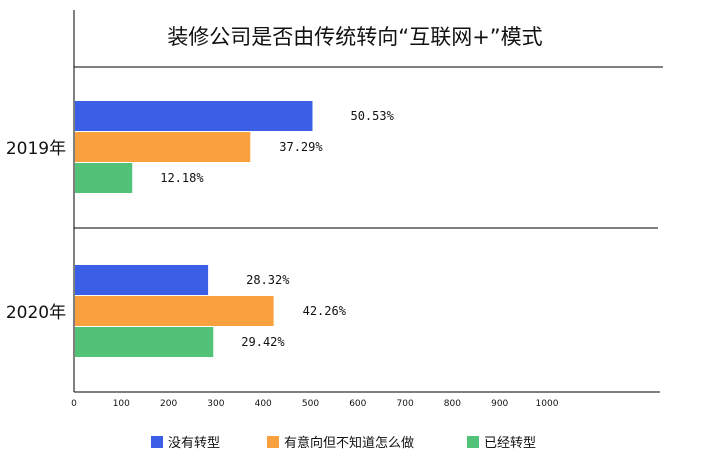 This screenshot has width=709, height=472. What do you see at coordinates (452, 404) in the screenshot?
I see `x-tick-8: 800` at bounding box center [452, 404].